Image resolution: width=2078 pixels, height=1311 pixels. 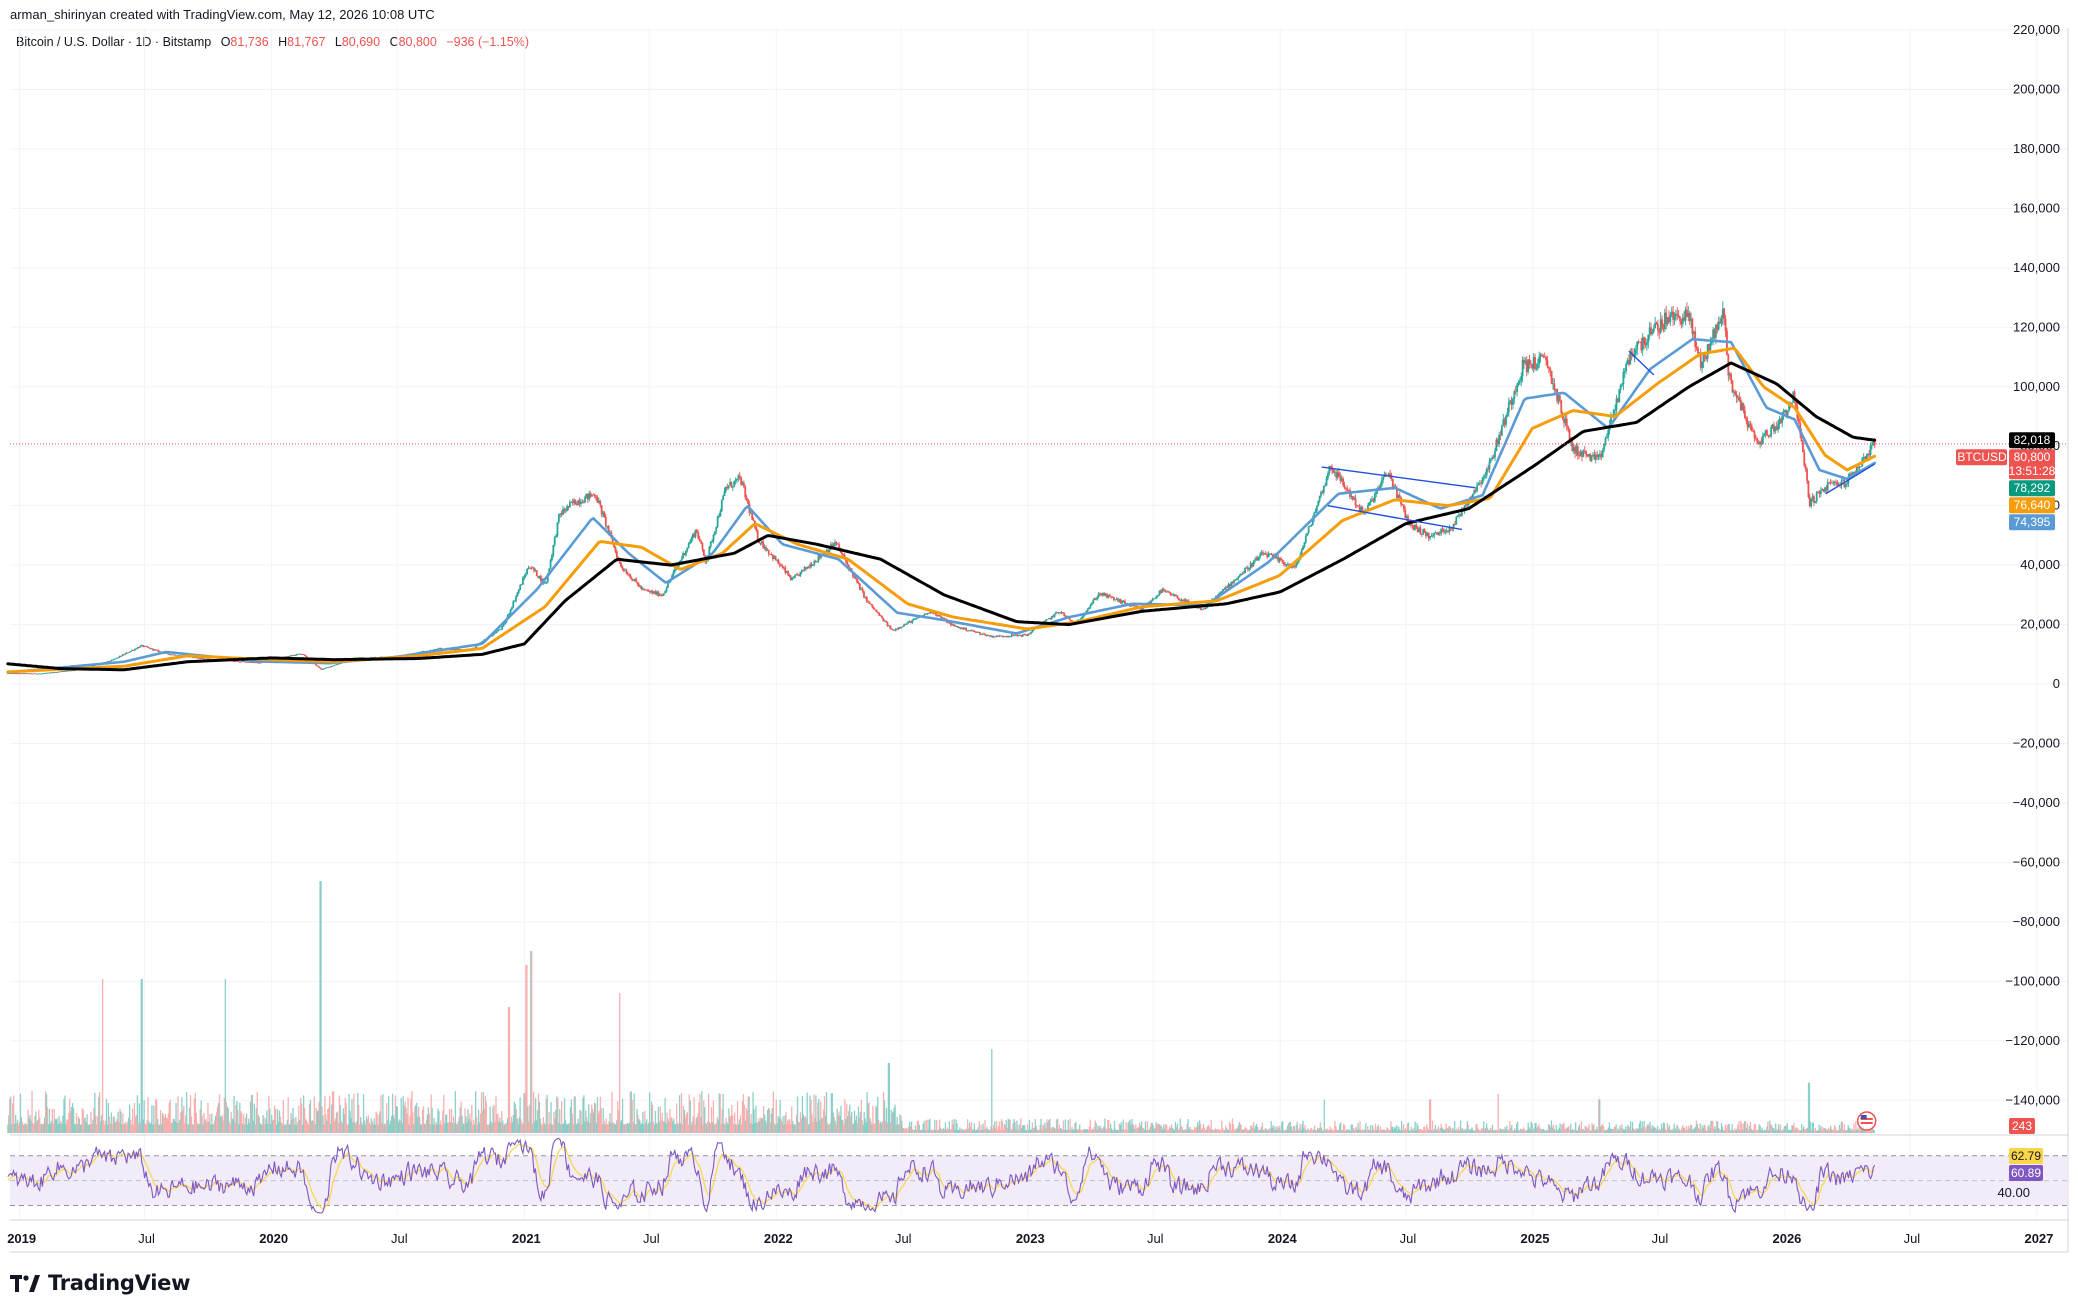 What do you see at coordinates (100, 1283) in the screenshot?
I see `tradingview-brand: TradingView` at bounding box center [100, 1283].